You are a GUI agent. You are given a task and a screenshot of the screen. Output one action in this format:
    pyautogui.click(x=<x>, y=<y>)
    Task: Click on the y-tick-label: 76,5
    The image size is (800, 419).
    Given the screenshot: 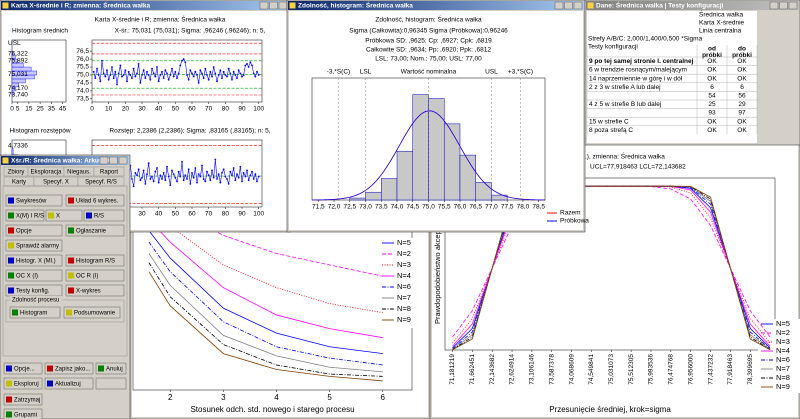 What is the action you would take?
    pyautogui.click(x=82, y=51)
    